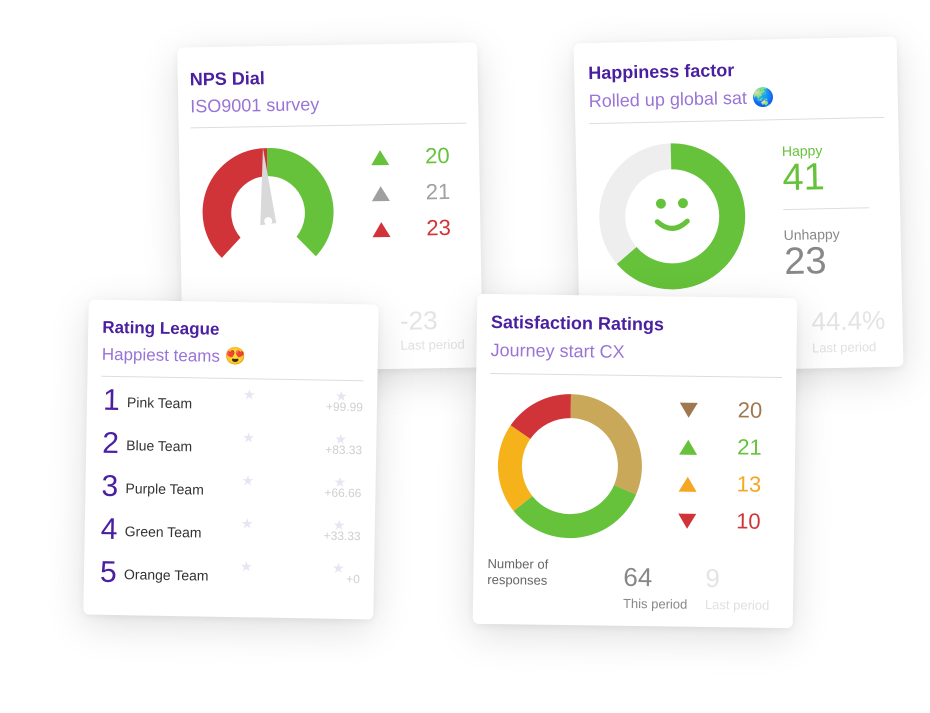  I want to click on team-name: Pink Team, so click(159, 403).